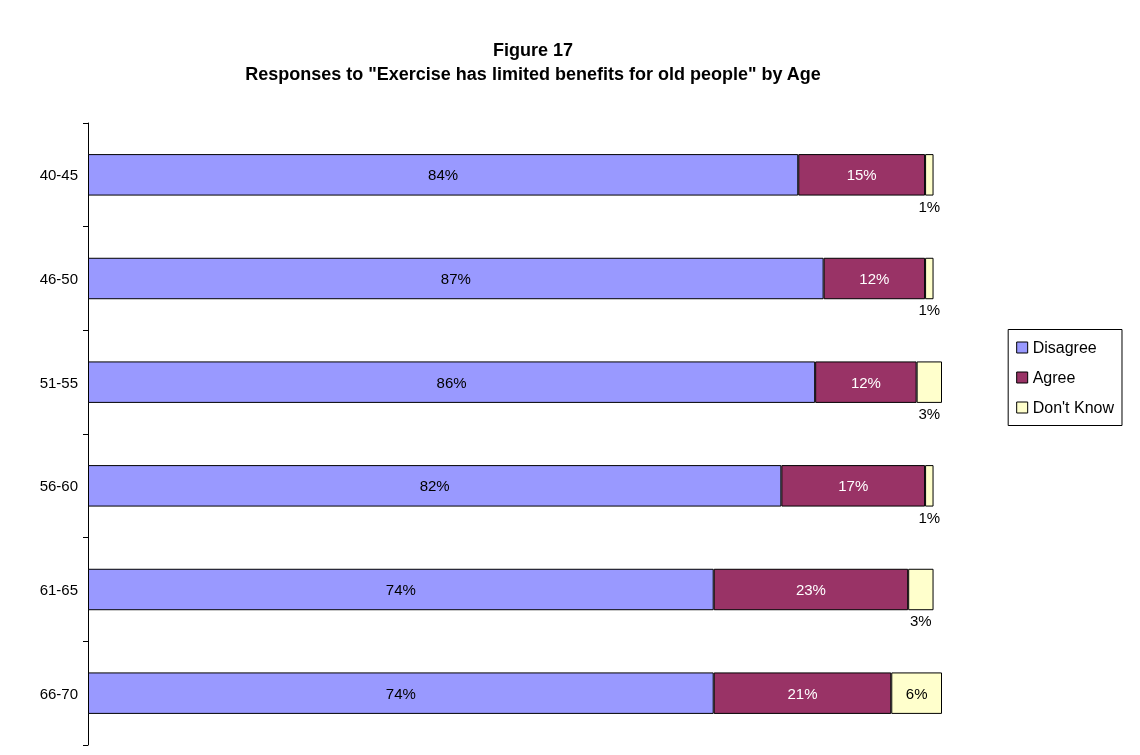 The image size is (1140, 755). I want to click on y-tick-label: 56-60, so click(58, 486).